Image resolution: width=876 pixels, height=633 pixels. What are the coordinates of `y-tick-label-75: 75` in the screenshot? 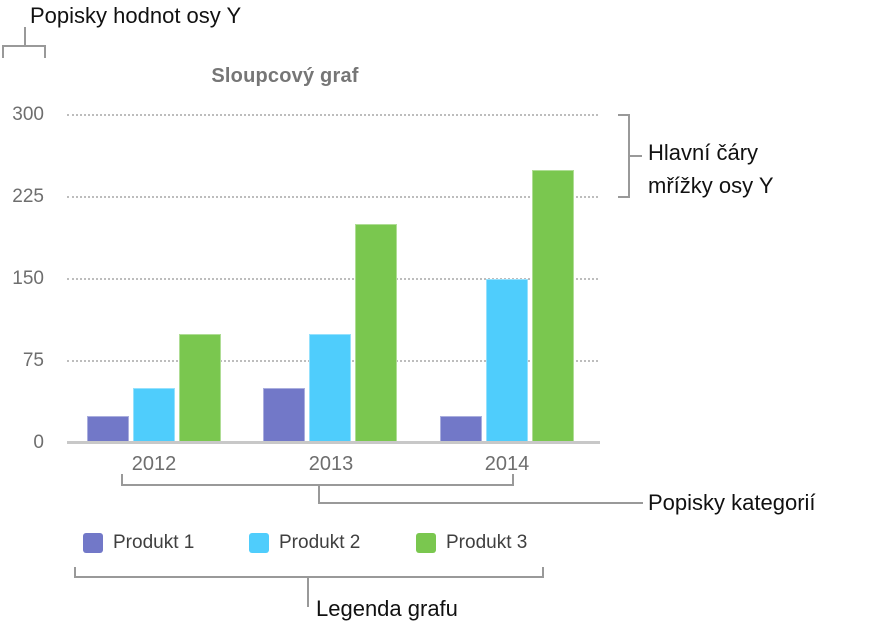 It's located at (33, 360).